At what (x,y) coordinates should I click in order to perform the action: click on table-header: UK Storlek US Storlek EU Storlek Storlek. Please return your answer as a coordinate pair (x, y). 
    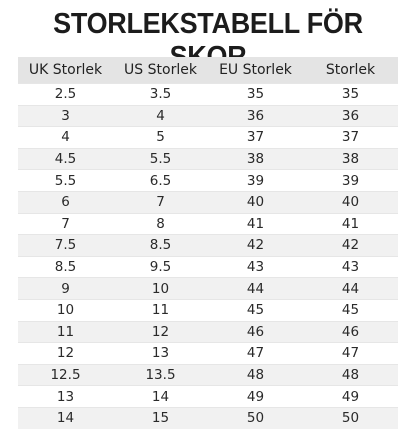
    Looking at the image, I should click on (208, 70).